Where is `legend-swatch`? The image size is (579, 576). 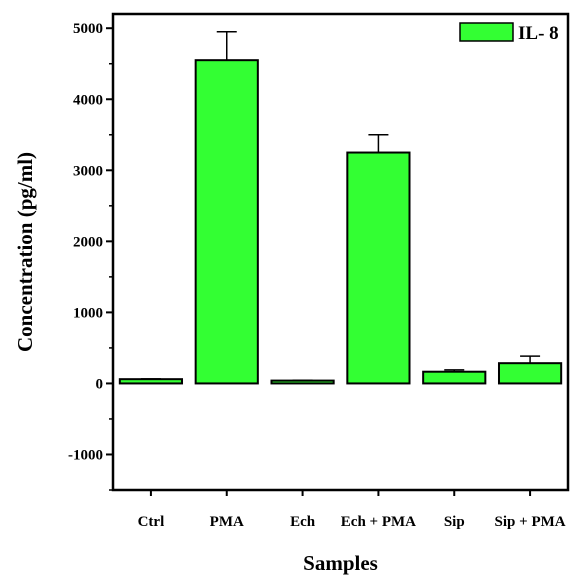
legend-swatch is located at coordinates (486, 32).